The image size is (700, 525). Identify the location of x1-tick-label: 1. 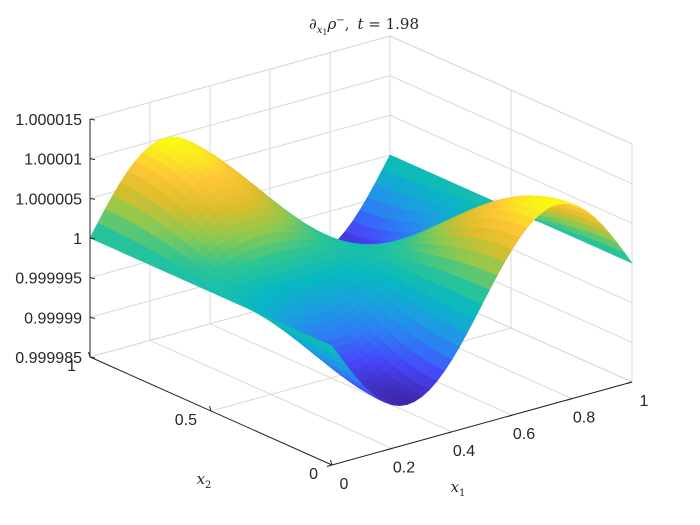
(644, 401).